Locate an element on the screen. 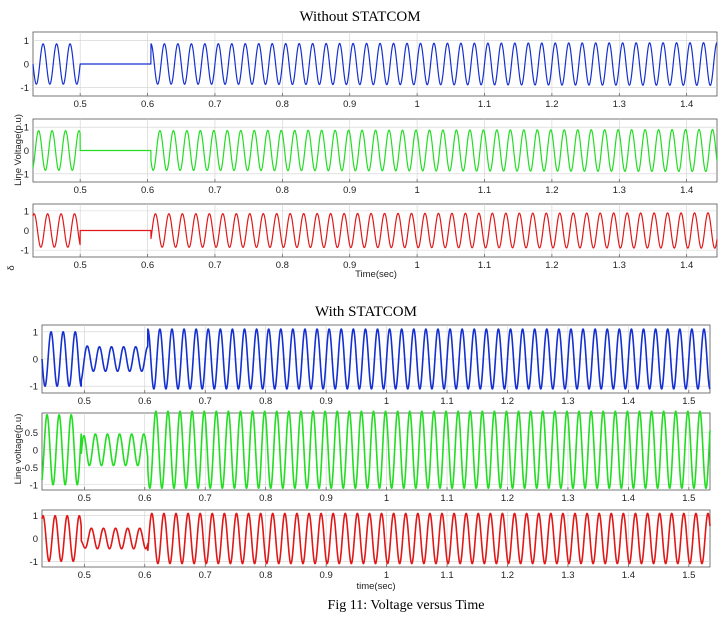 The width and height of the screenshot is (723, 617). xlabel-without-statcom: Time(sec) is located at coordinates (376, 274).